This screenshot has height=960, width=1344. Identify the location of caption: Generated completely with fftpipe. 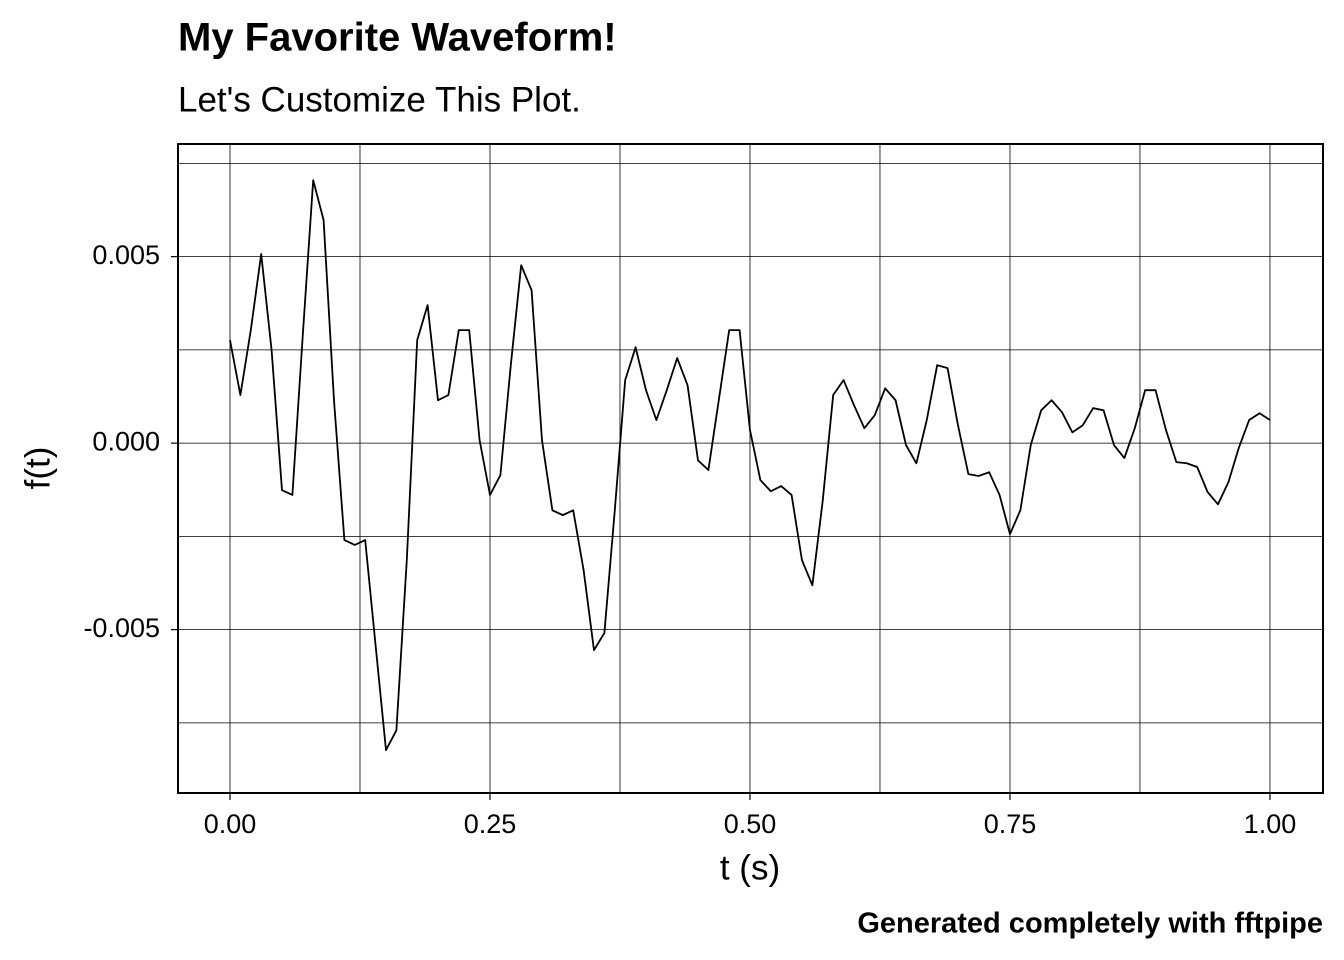
(1090, 924).